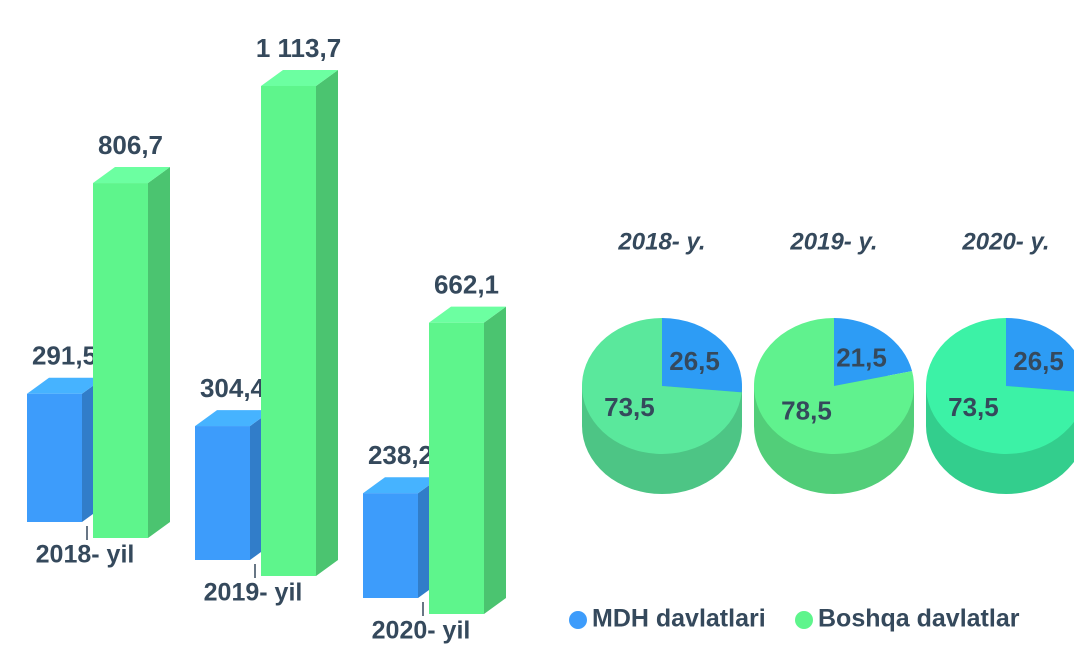 The height and width of the screenshot is (646, 1074). Describe the element at coordinates (806, 410) in the screenshot. I see `pie-value-label: 78,5` at that location.